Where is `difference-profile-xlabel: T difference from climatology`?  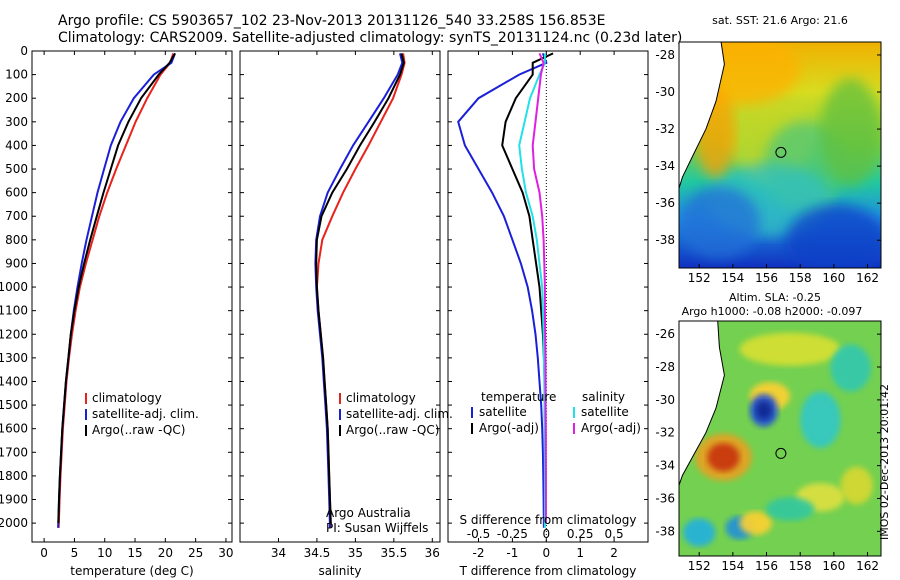 difference-profile-xlabel: T difference from climatology is located at coordinates (548, 571).